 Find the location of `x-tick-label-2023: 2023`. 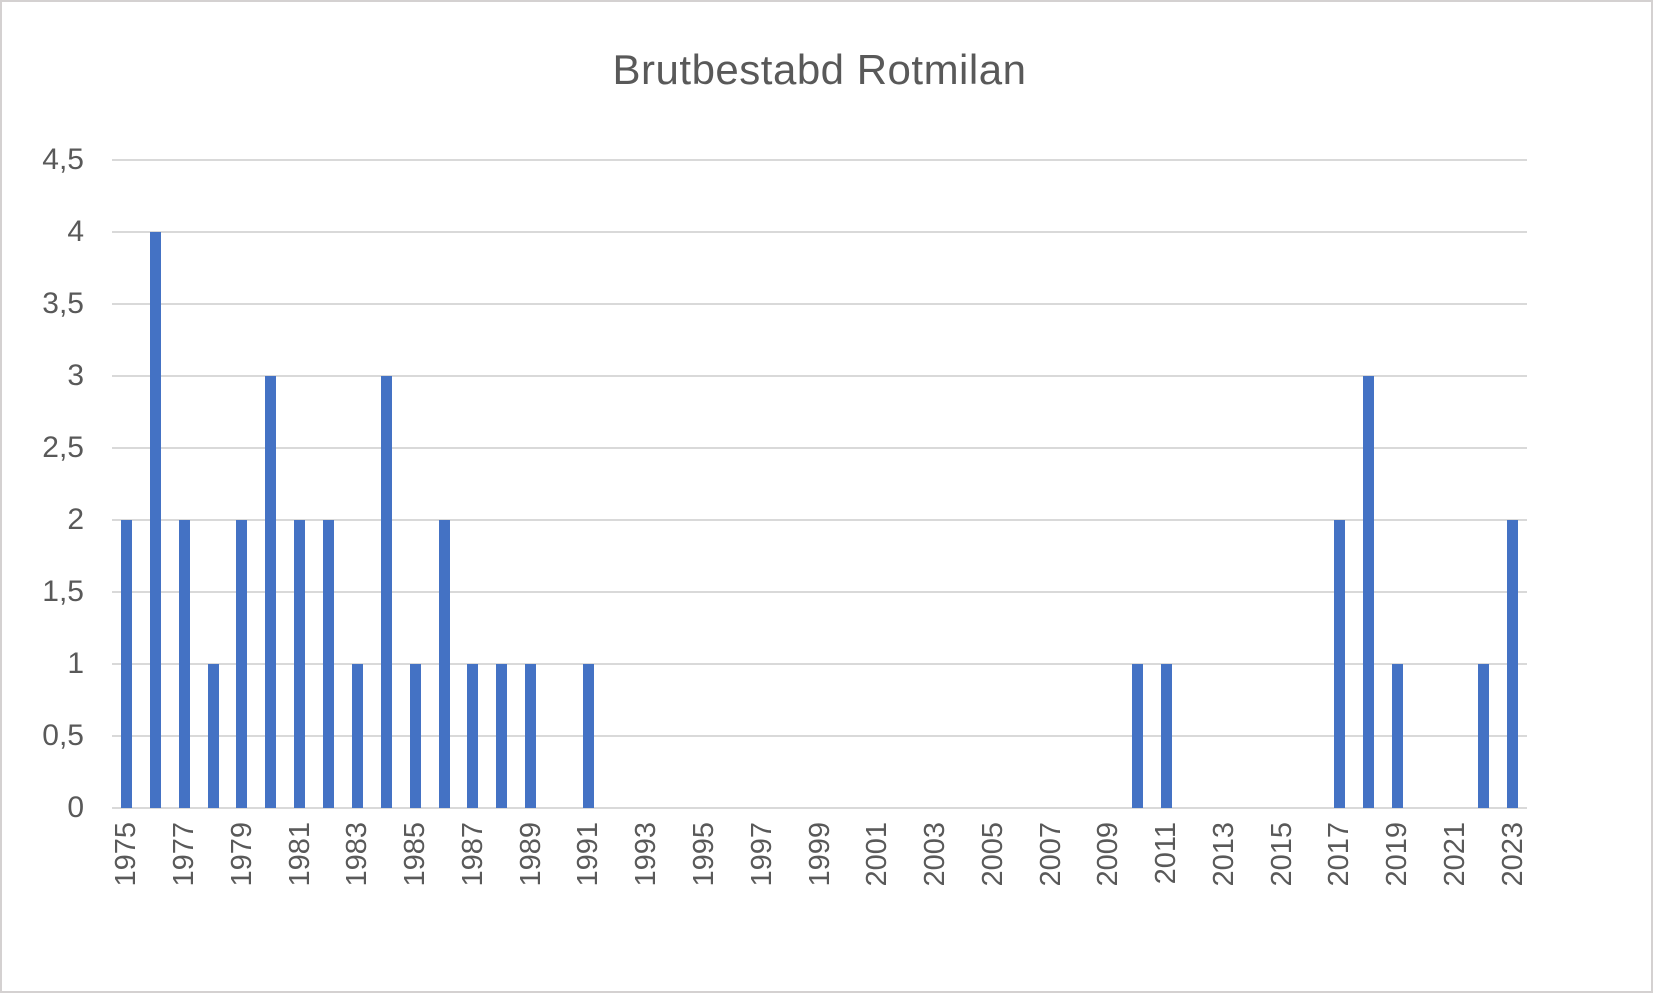

x-tick-label-2023: 2023 is located at coordinates (1512, 854).